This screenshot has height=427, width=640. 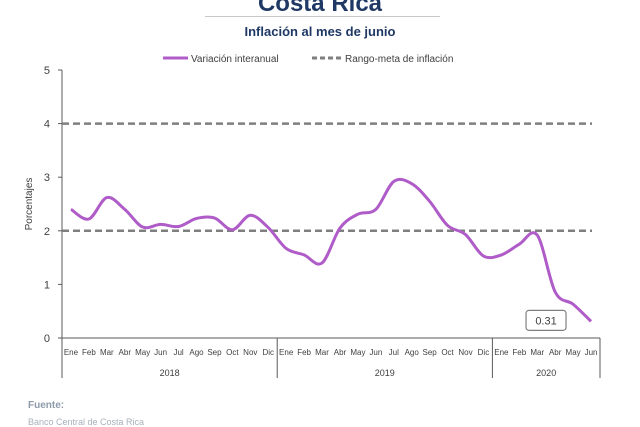 I want to click on chart-title: Costa Rica, so click(x=320, y=8).